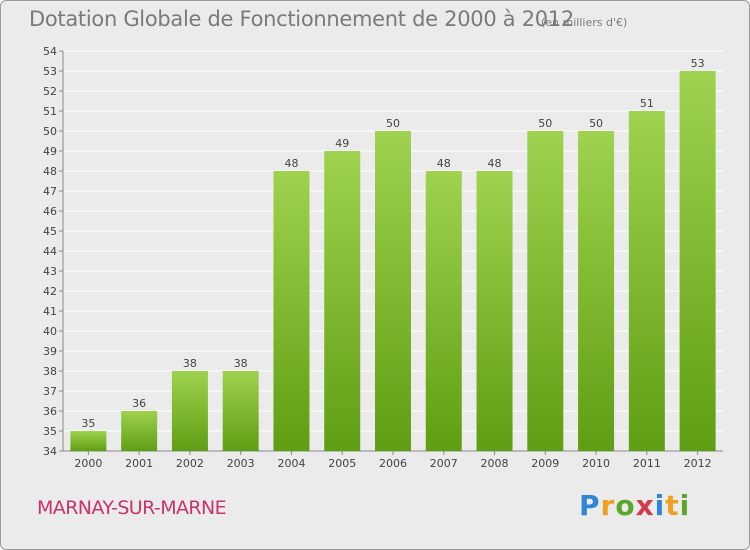  Describe the element at coordinates (50, 271) in the screenshot. I see `y-tick-label: 43` at that location.